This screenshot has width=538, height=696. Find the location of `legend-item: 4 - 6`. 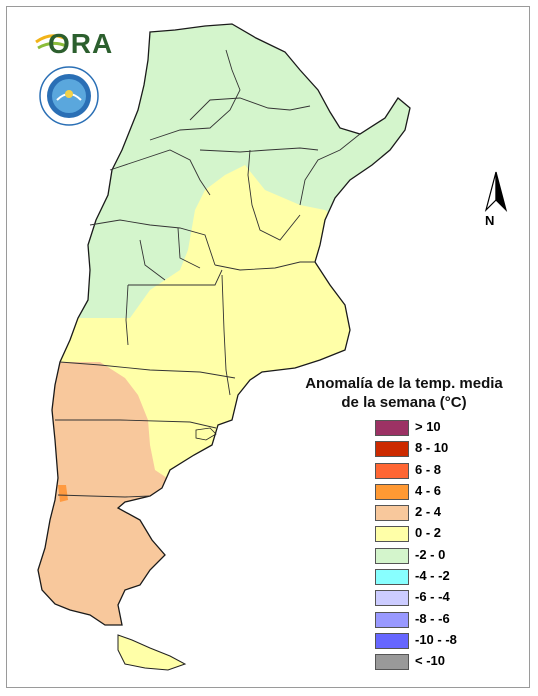

legend-item: 4 - 6 is located at coordinates (435, 492).